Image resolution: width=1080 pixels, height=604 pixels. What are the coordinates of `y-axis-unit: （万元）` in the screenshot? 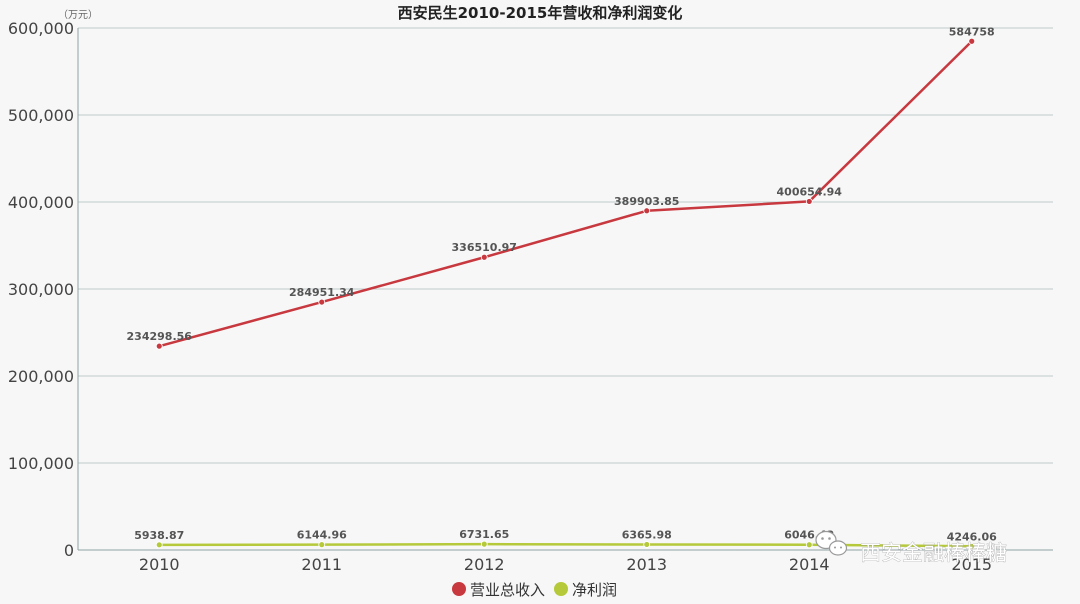 It's located at (78, 15).